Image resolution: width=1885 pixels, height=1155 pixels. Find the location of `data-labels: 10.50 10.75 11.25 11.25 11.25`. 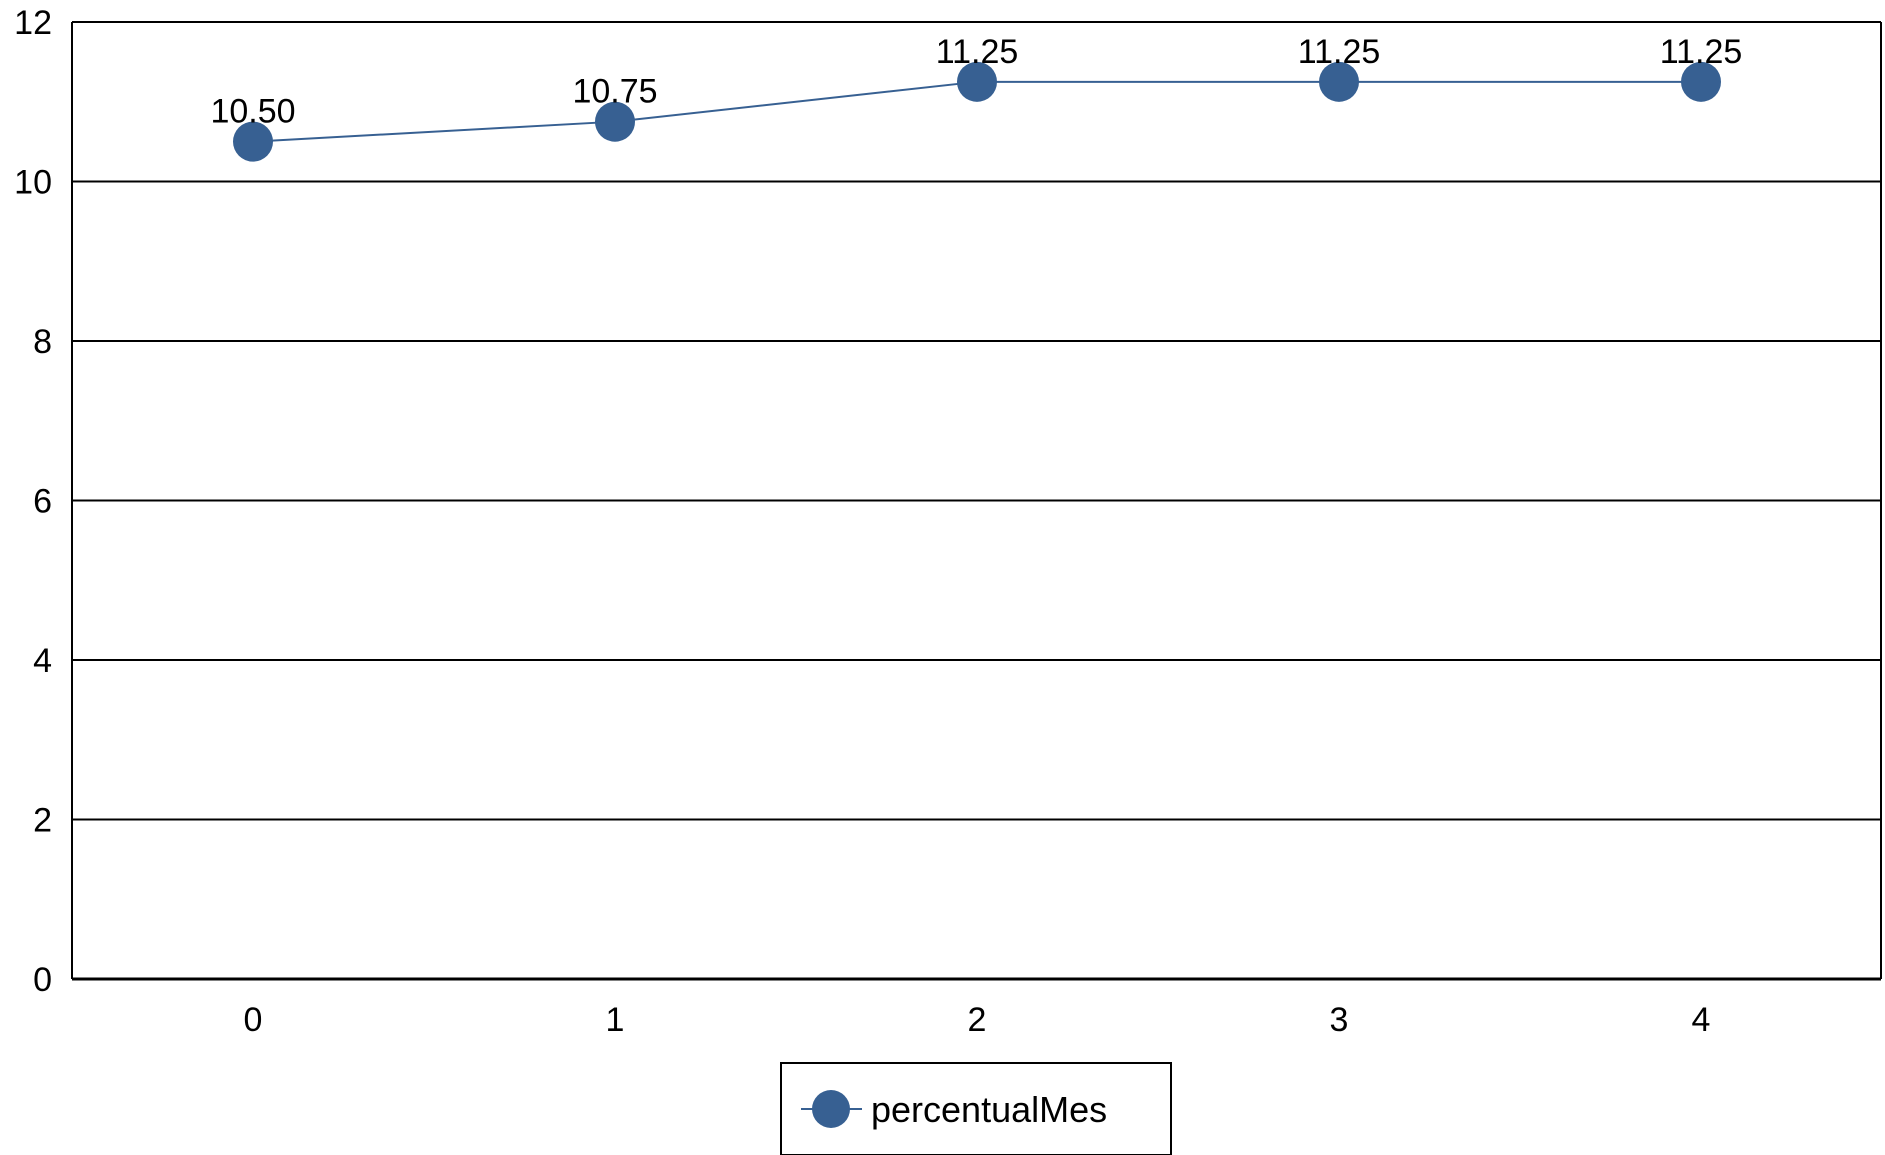

data-labels: 10.50 10.75 11.25 11.25 11.25 is located at coordinates (976, 82).